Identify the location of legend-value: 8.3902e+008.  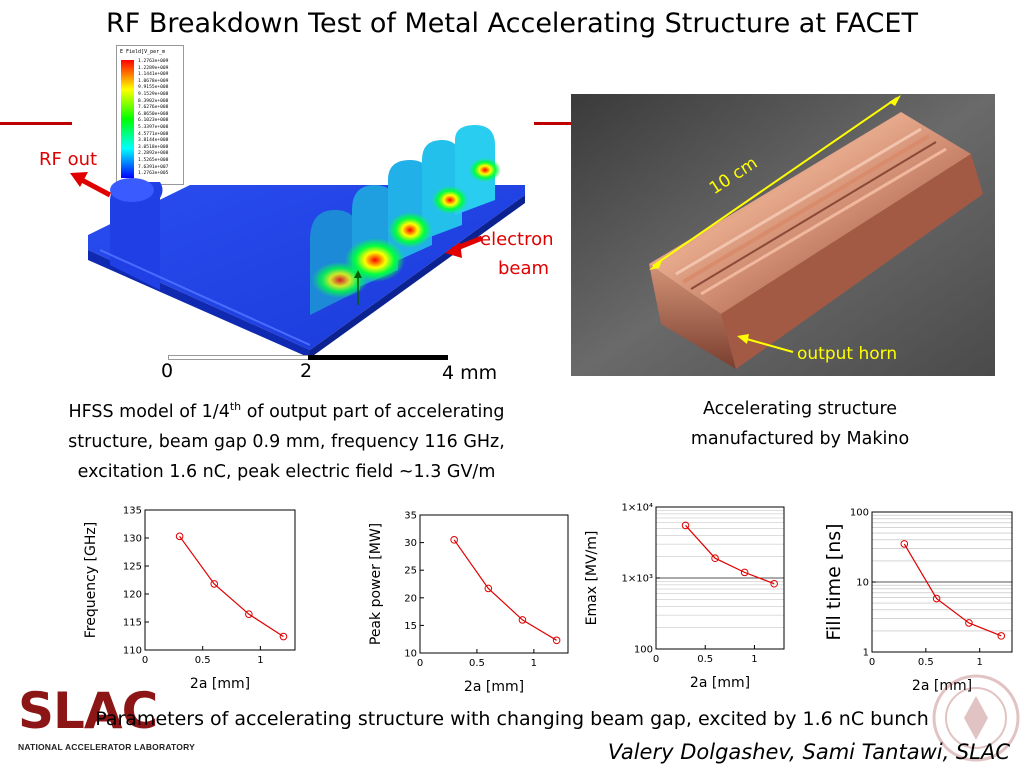
(153, 101).